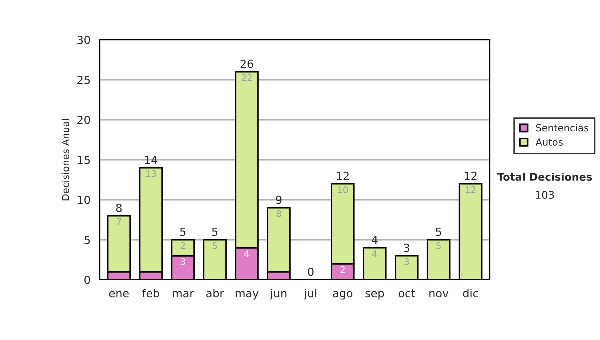 This screenshot has width=600, height=340. Describe the element at coordinates (247, 295) in the screenshot. I see `x-tick-label: may` at that location.